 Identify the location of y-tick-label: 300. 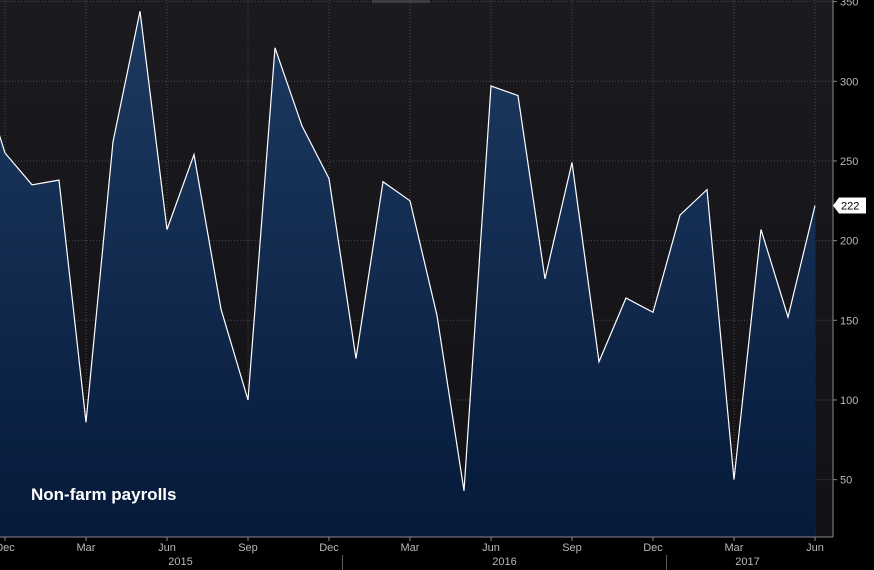
(849, 82).